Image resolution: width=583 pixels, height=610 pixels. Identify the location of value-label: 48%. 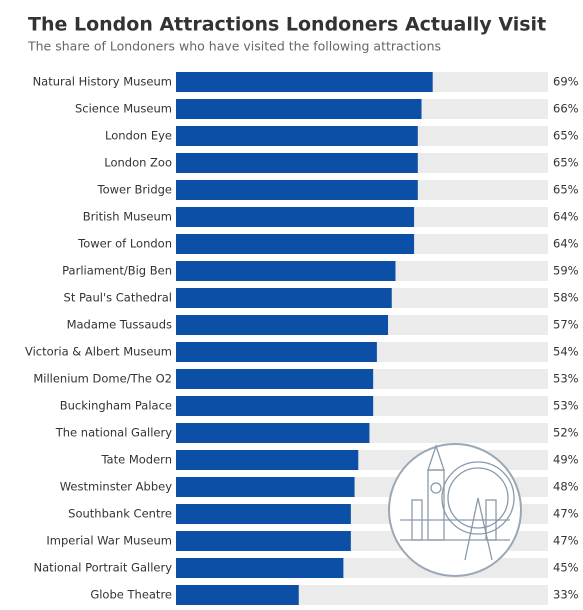
(566, 487).